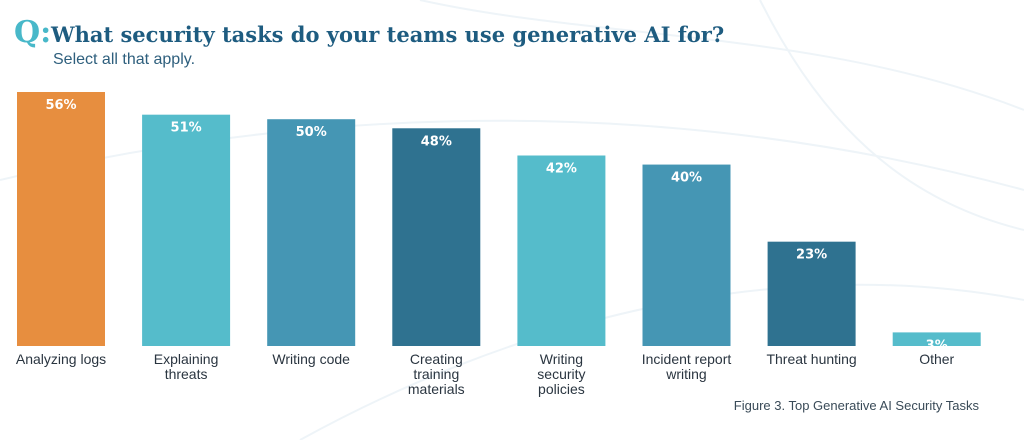  Describe the element at coordinates (186, 366) in the screenshot. I see `category-label: Explaining threats` at that location.